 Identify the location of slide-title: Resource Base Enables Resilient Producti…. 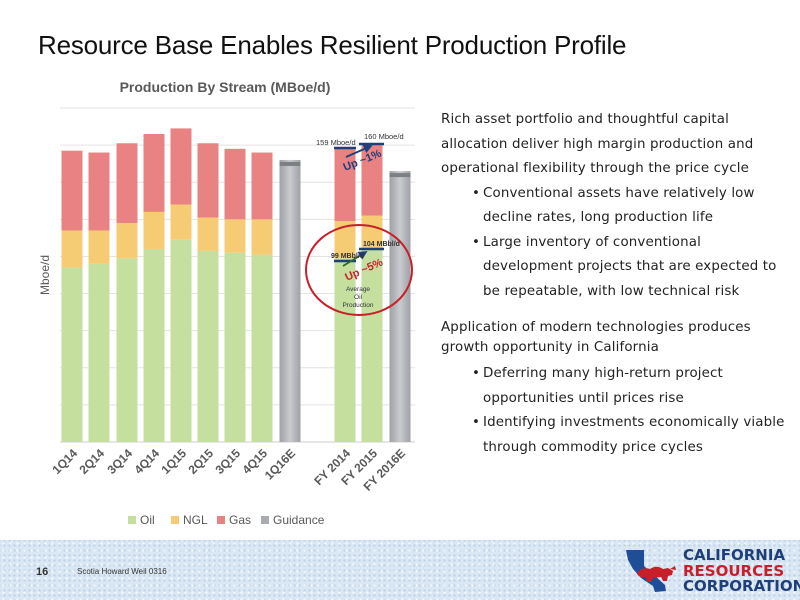
(332, 45).